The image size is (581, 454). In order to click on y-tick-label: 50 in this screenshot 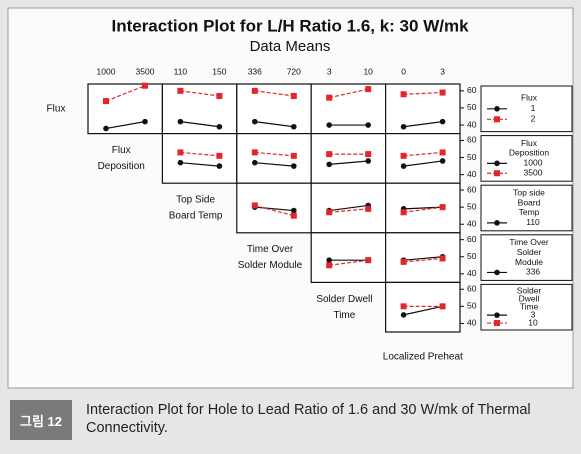, I will do `click(472, 107)`.